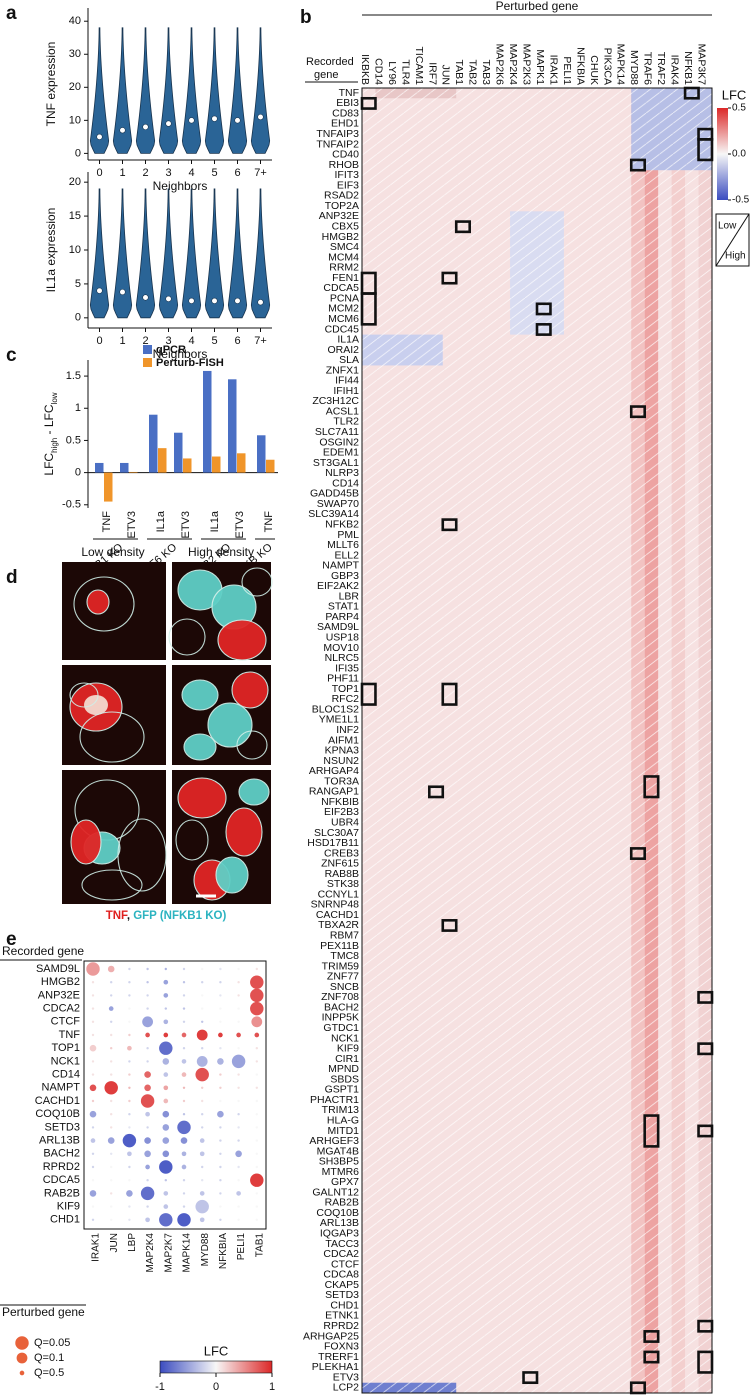 The height and width of the screenshot is (1399, 750). What do you see at coordinates (580, 66) in the screenshot?
I see `col-label: NFKBIA` at bounding box center [580, 66].